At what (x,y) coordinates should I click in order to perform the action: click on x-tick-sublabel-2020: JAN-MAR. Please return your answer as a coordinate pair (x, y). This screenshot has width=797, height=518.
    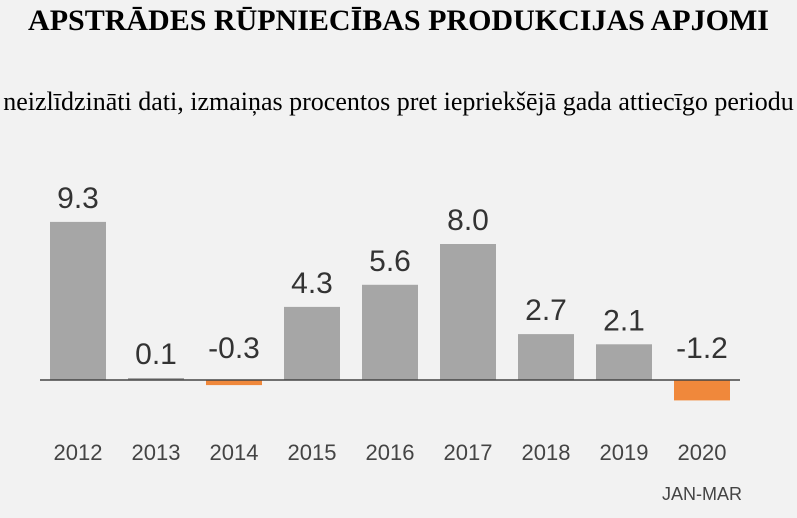
    Looking at the image, I should click on (702, 494).